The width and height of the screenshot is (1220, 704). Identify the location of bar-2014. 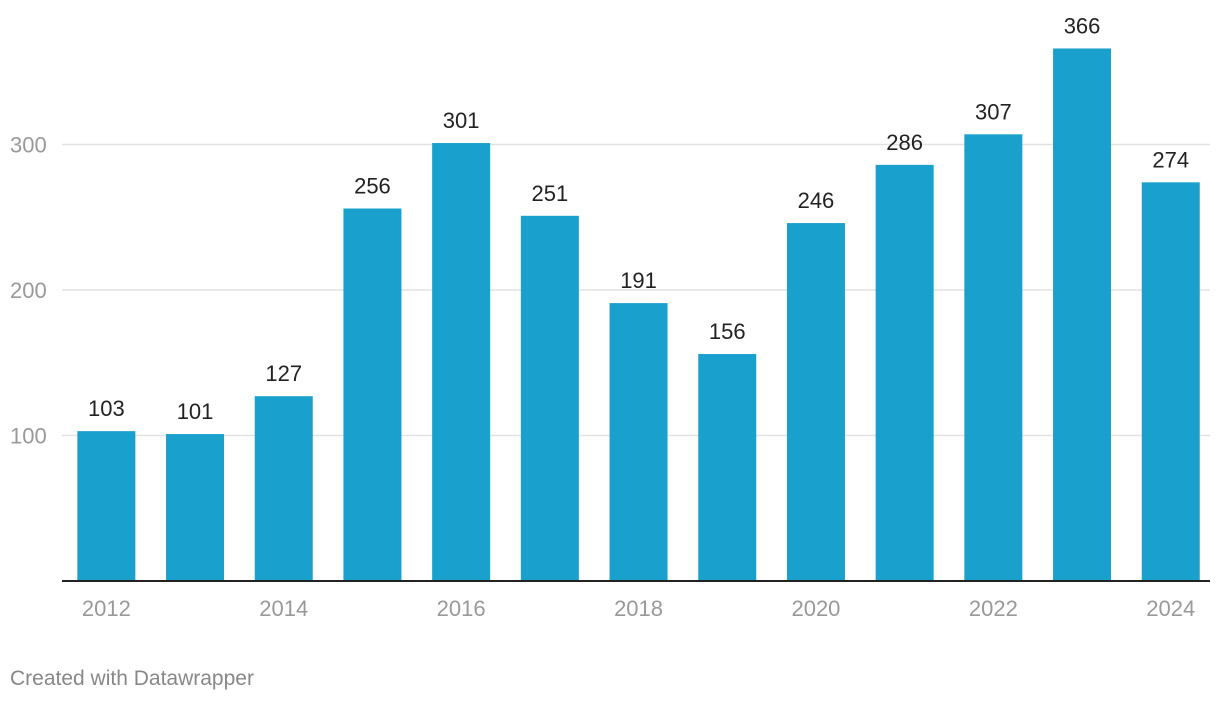
(283, 488).